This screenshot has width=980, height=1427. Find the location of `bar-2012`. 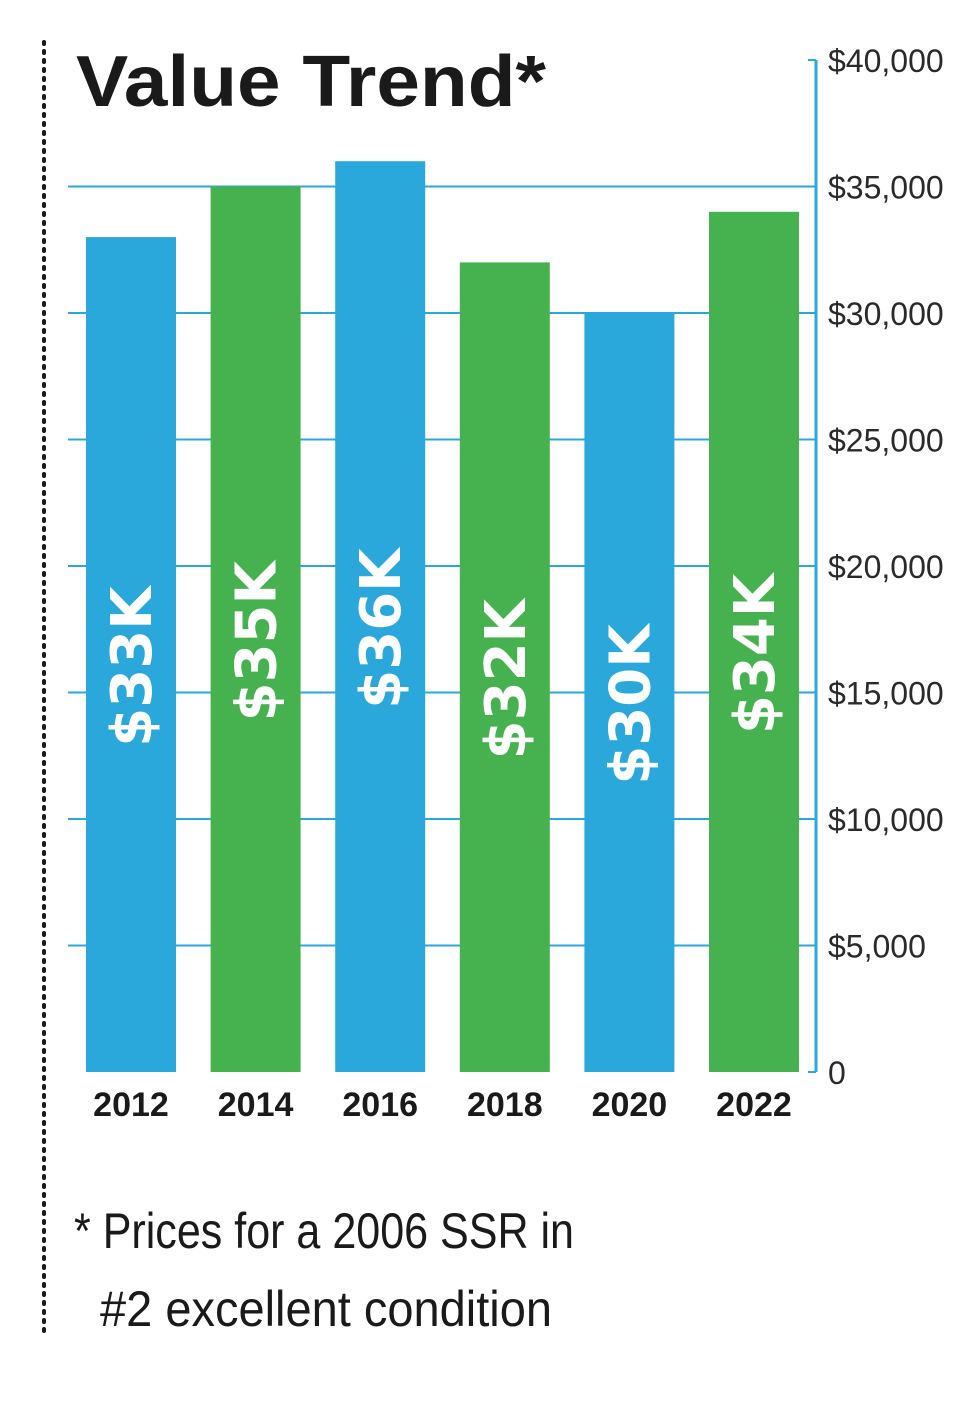

bar-2012 is located at coordinates (131, 655).